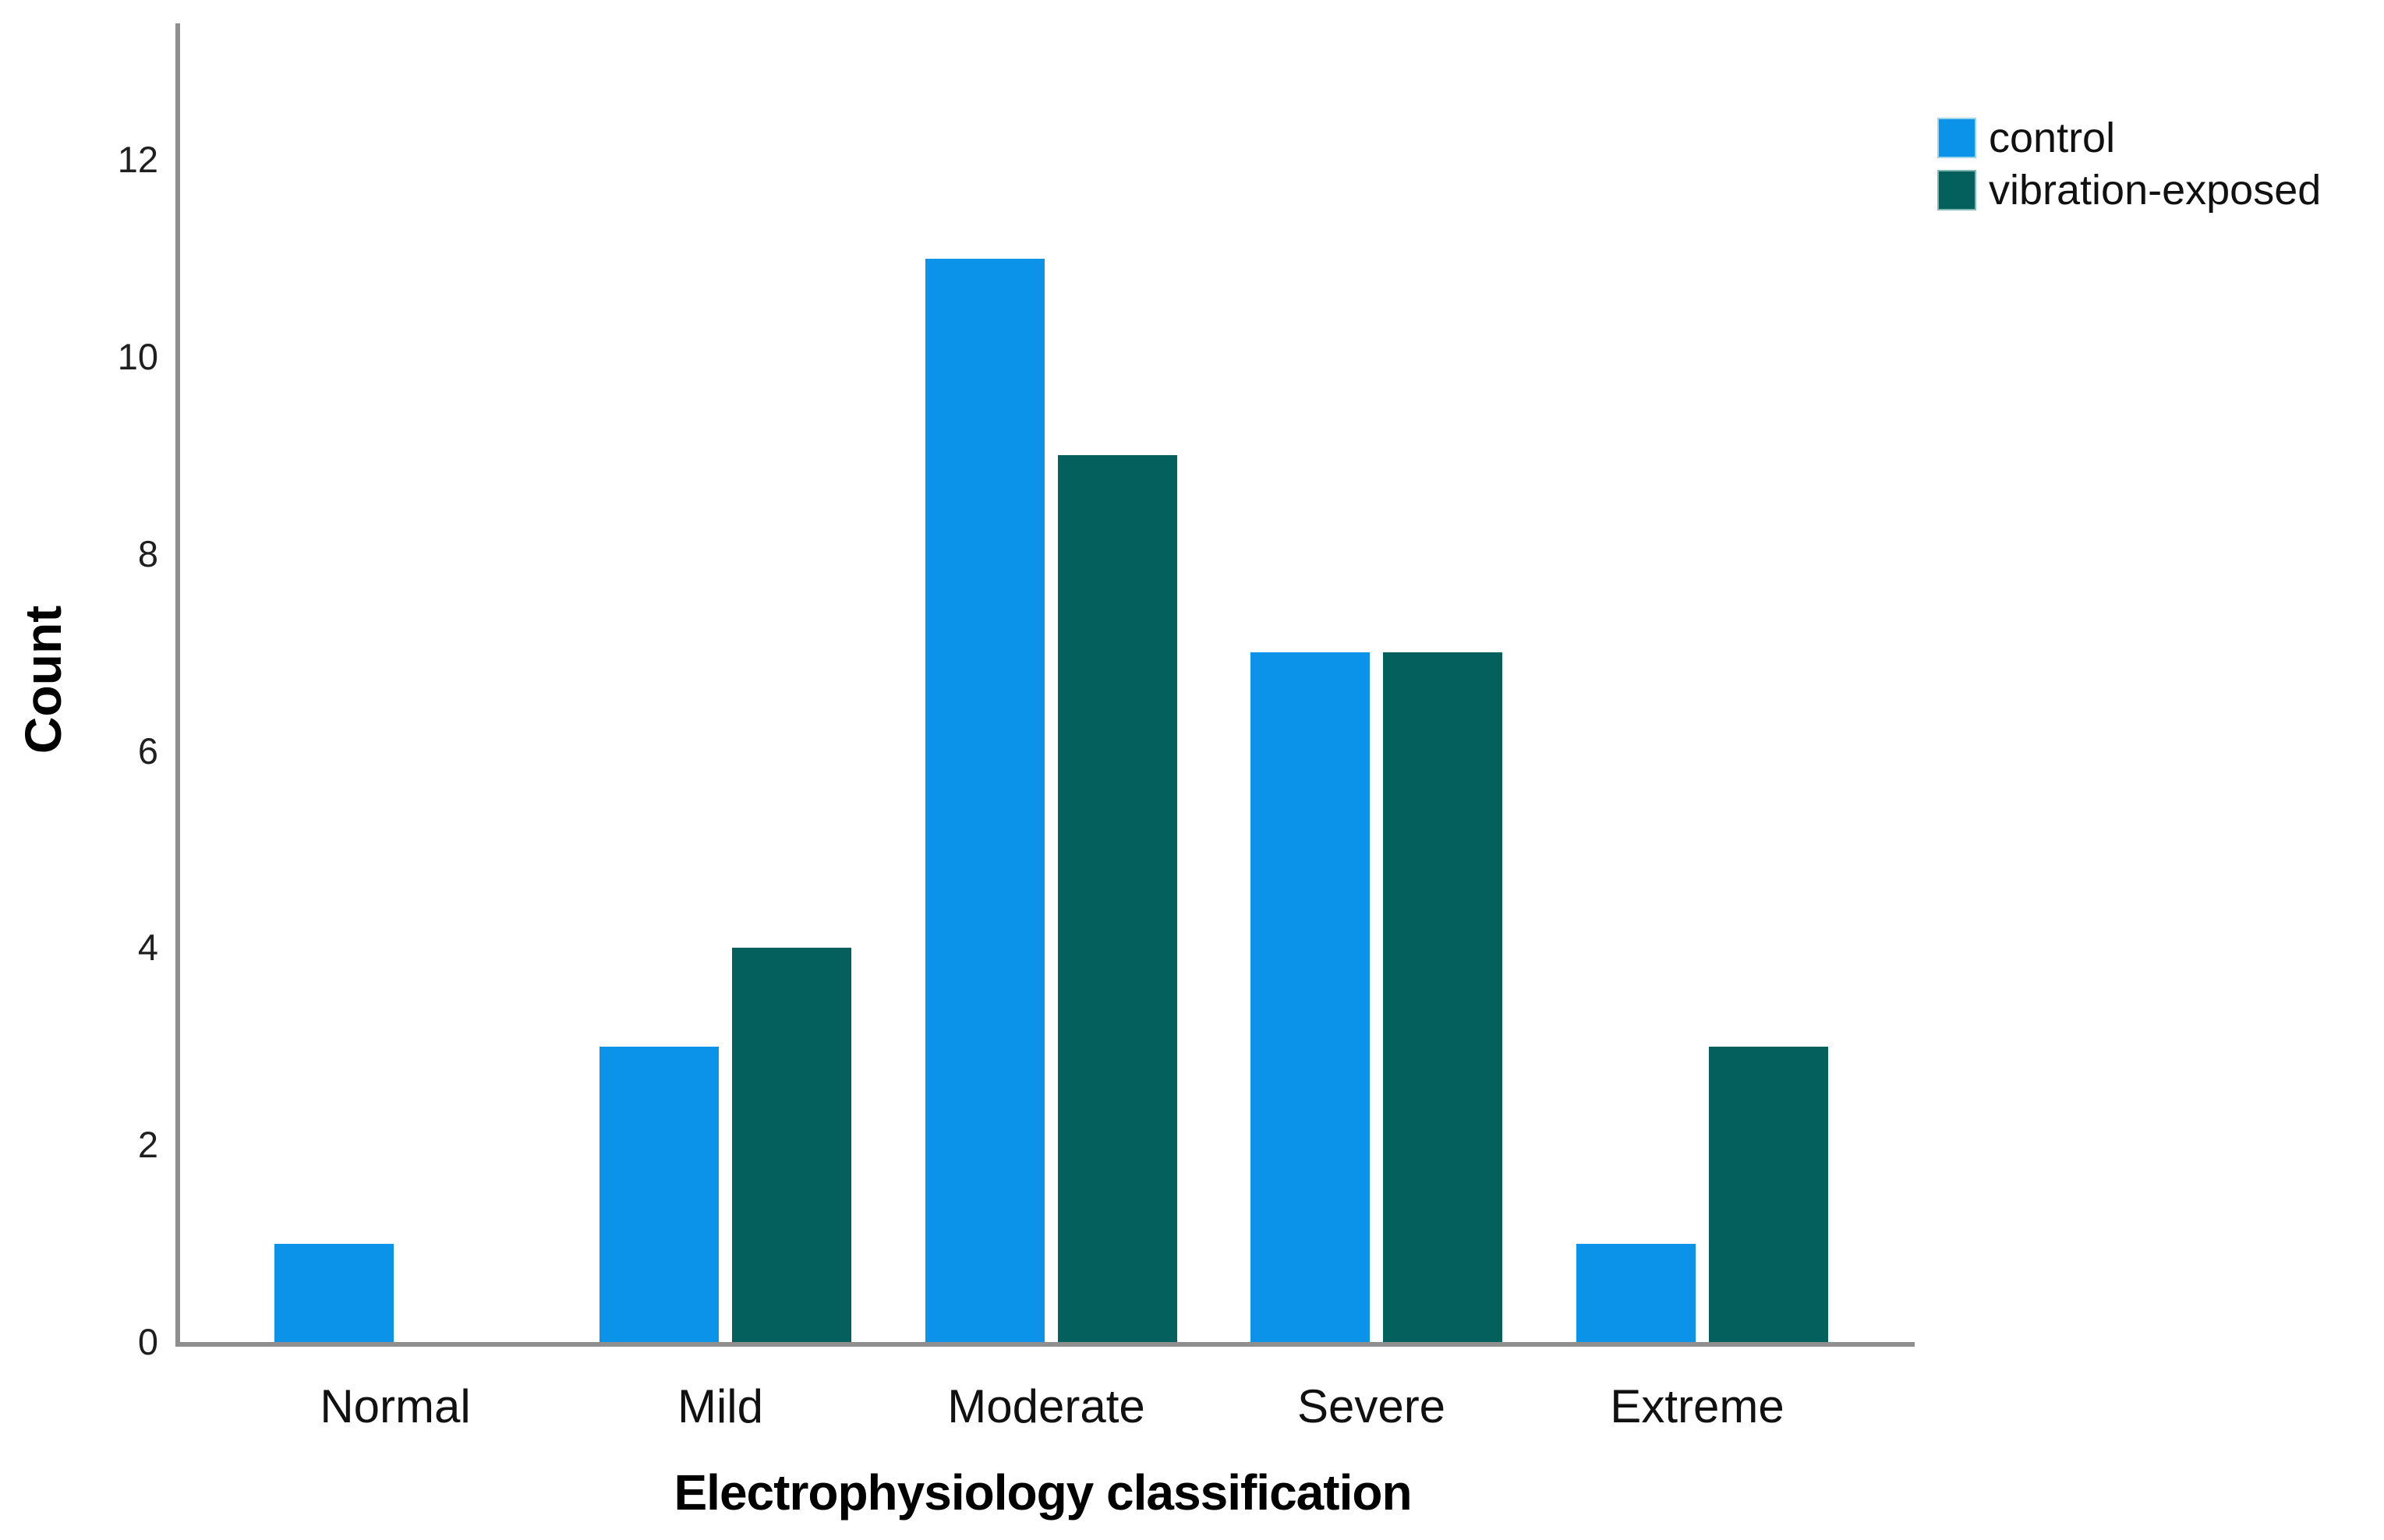 Image resolution: width=2384 pixels, height=1540 pixels. What do you see at coordinates (2155, 190) in the screenshot?
I see `legend-label-vibration-exposed: vibration-exposed` at bounding box center [2155, 190].